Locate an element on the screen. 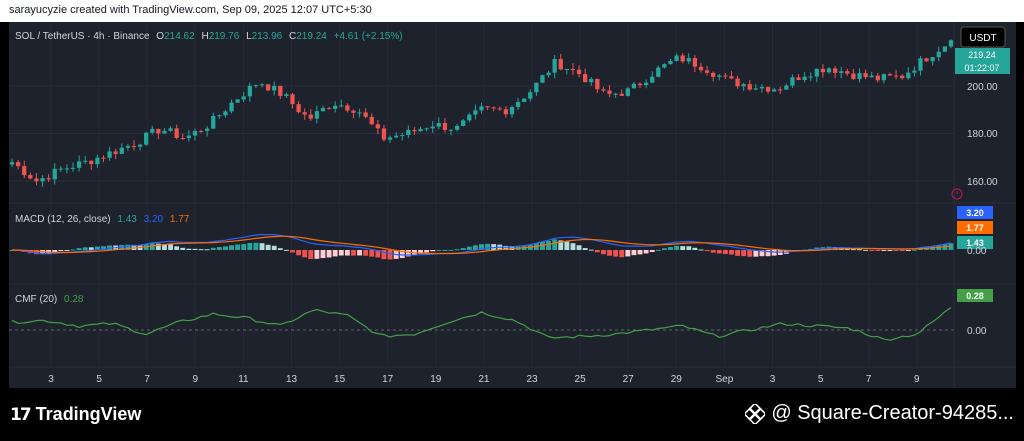  signal-line is located at coordinates (481, 245).